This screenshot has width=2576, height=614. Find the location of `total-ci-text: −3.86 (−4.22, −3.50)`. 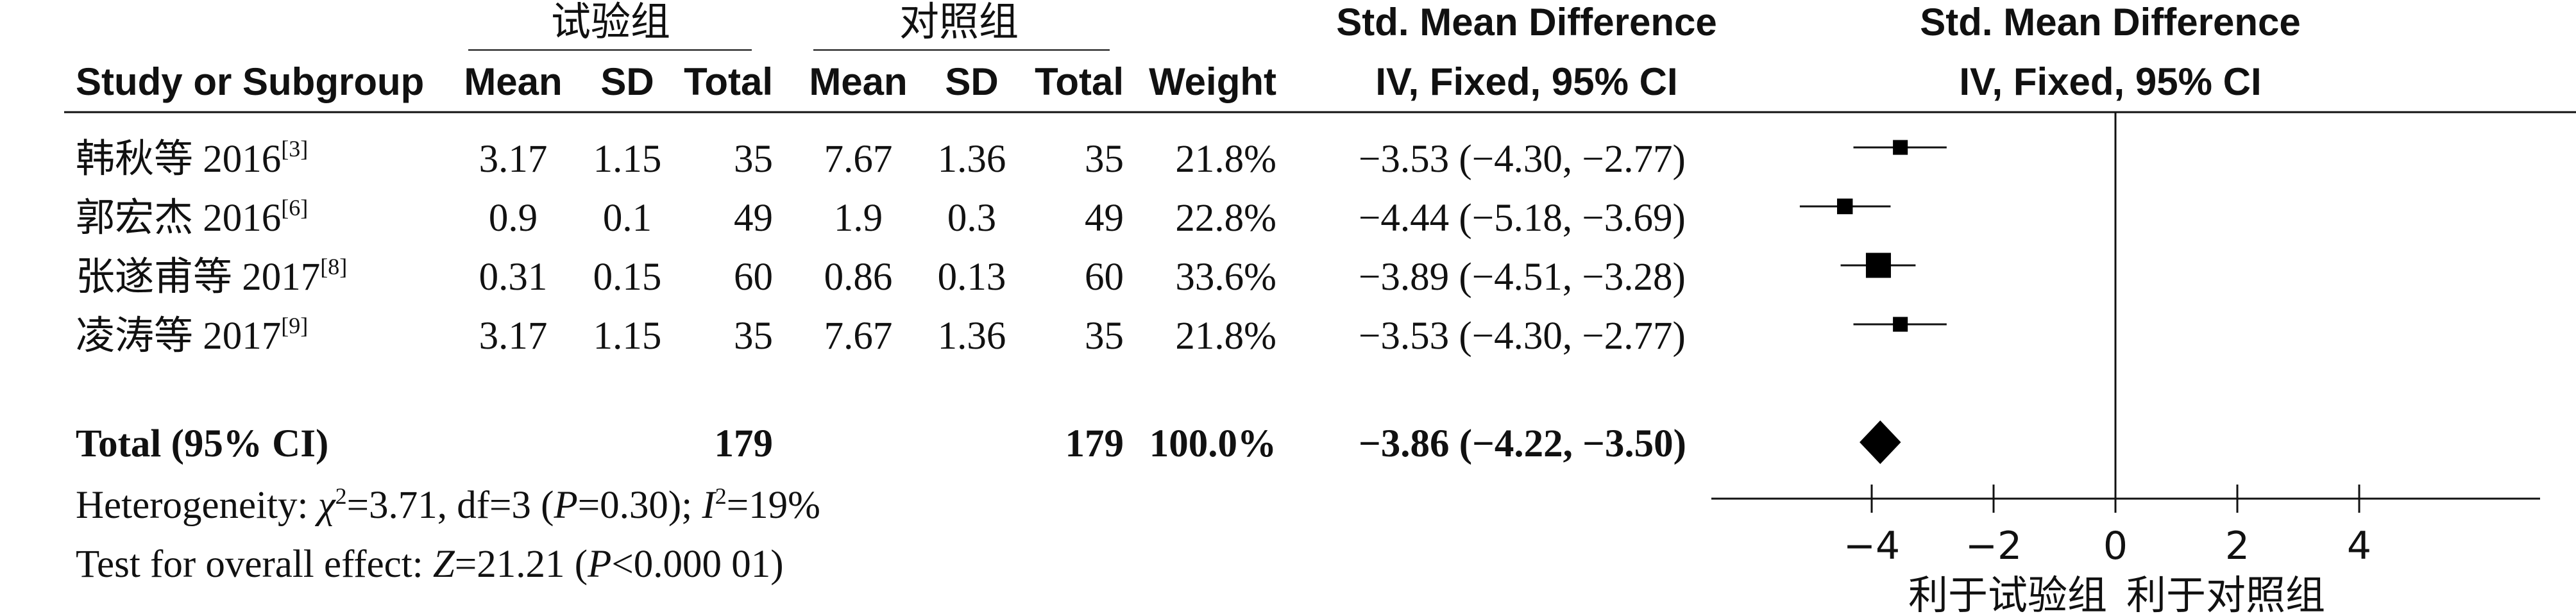

total-ci-text: −3.86 (−4.22, −3.50) is located at coordinates (1522, 443).